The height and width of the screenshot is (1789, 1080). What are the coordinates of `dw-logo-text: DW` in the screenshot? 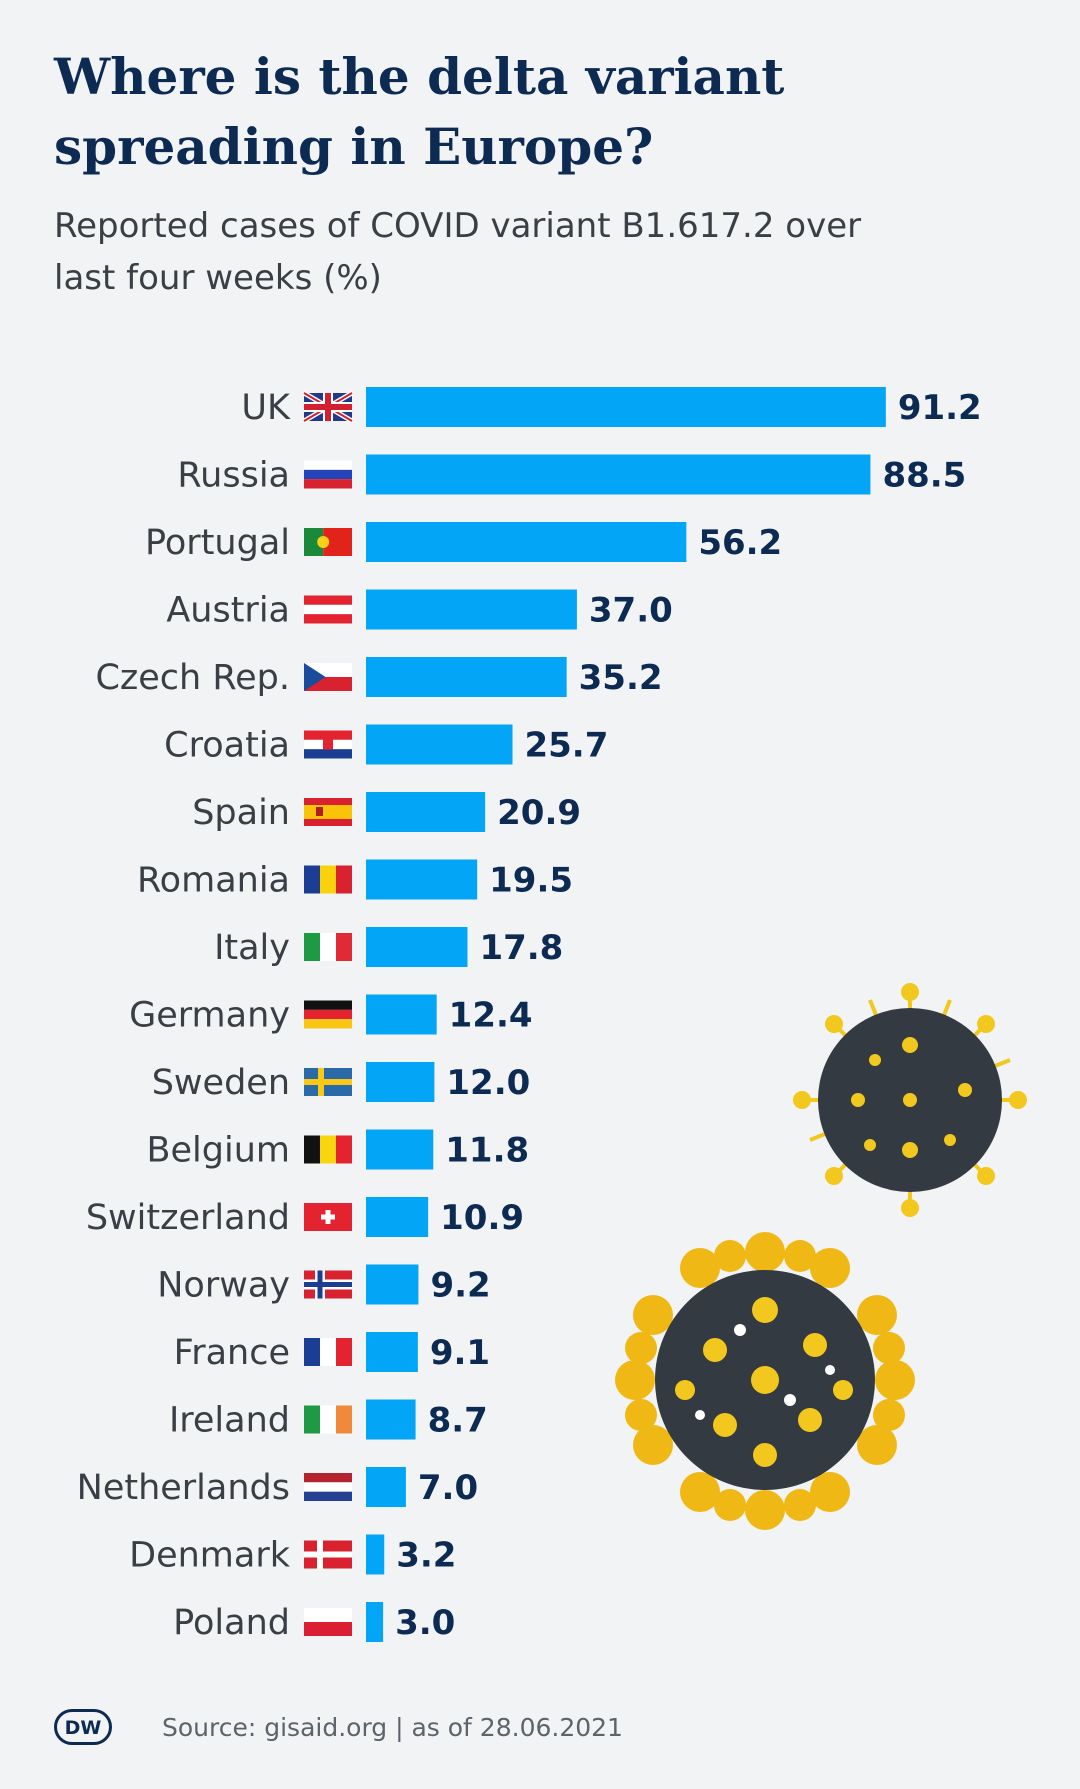 It's located at (83, 1728).